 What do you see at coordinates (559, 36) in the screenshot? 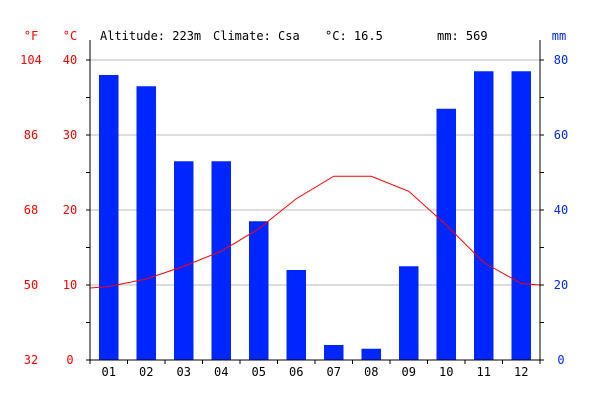
I see `mm-unit-label: mm` at bounding box center [559, 36].